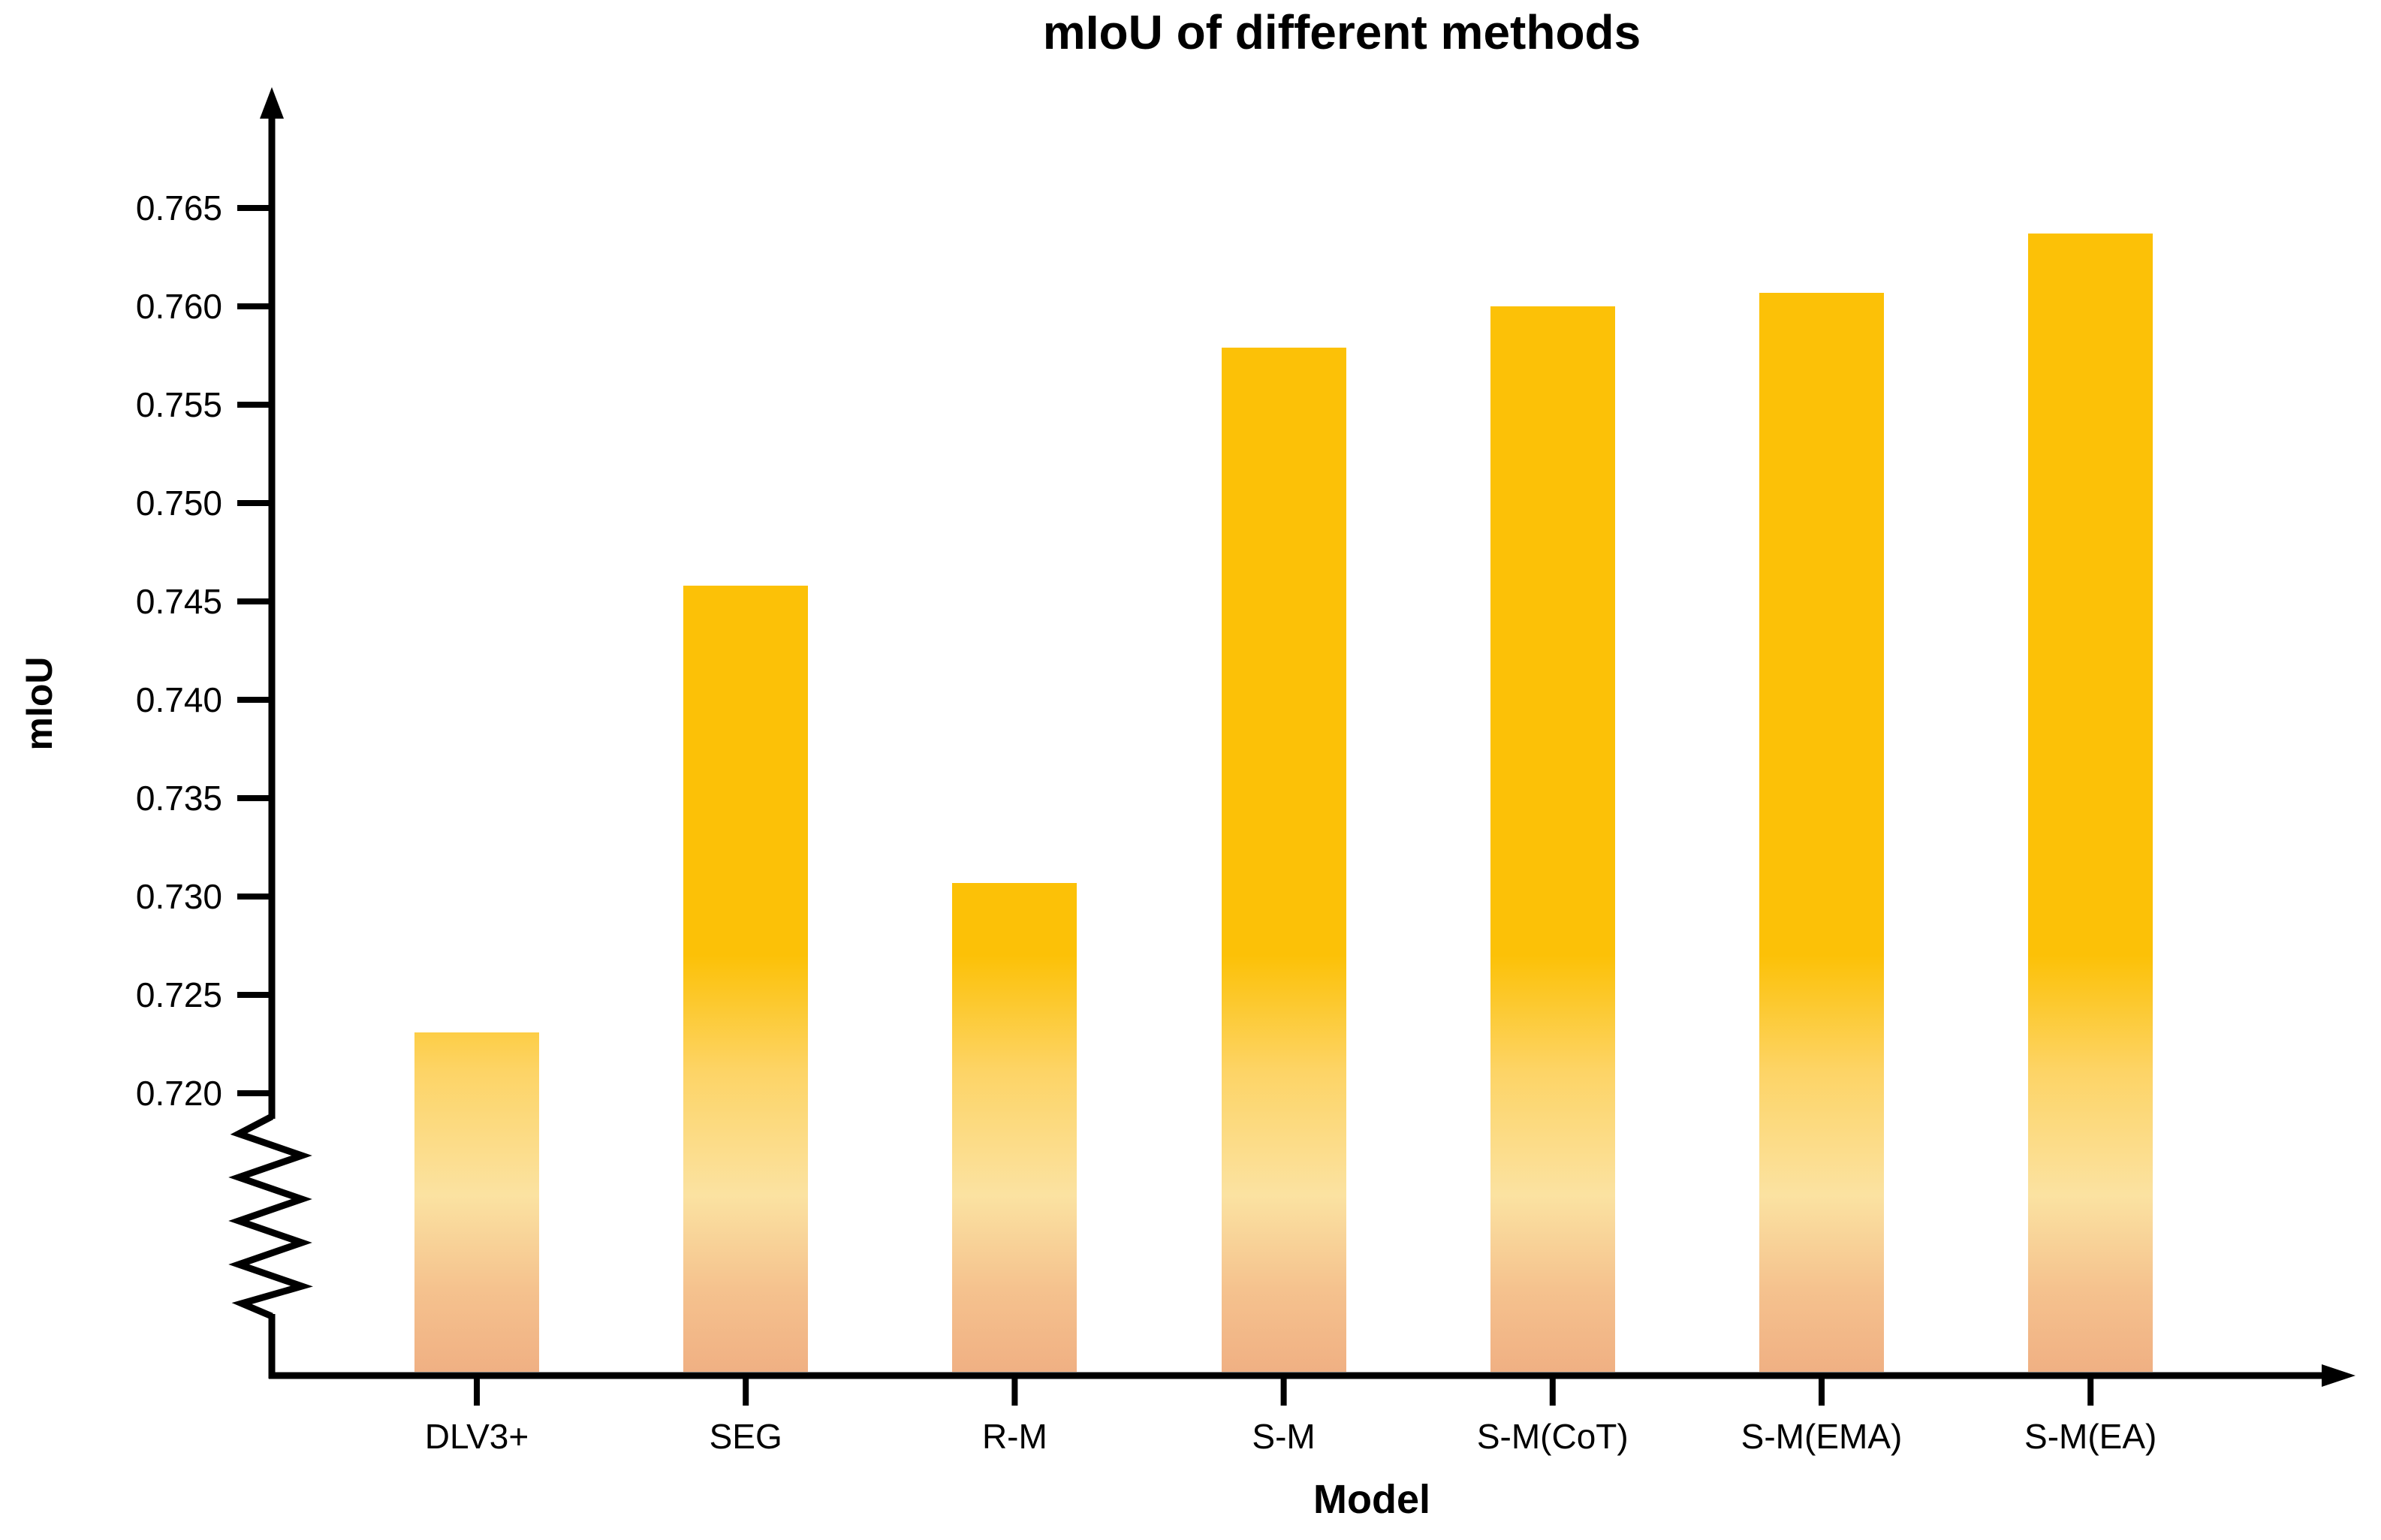  I want to click on y-tick-label: 0.745, so click(178, 601).